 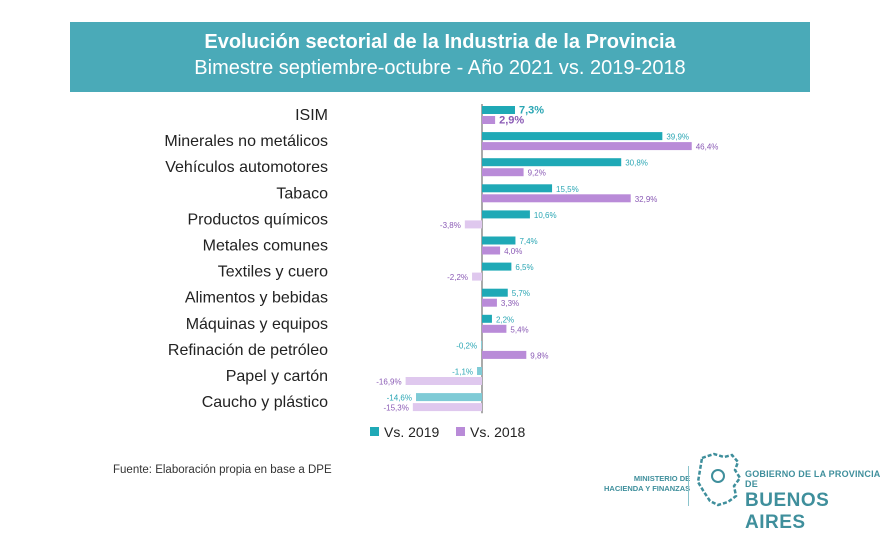 I want to click on data-label: -0,2%, so click(x=466, y=345).